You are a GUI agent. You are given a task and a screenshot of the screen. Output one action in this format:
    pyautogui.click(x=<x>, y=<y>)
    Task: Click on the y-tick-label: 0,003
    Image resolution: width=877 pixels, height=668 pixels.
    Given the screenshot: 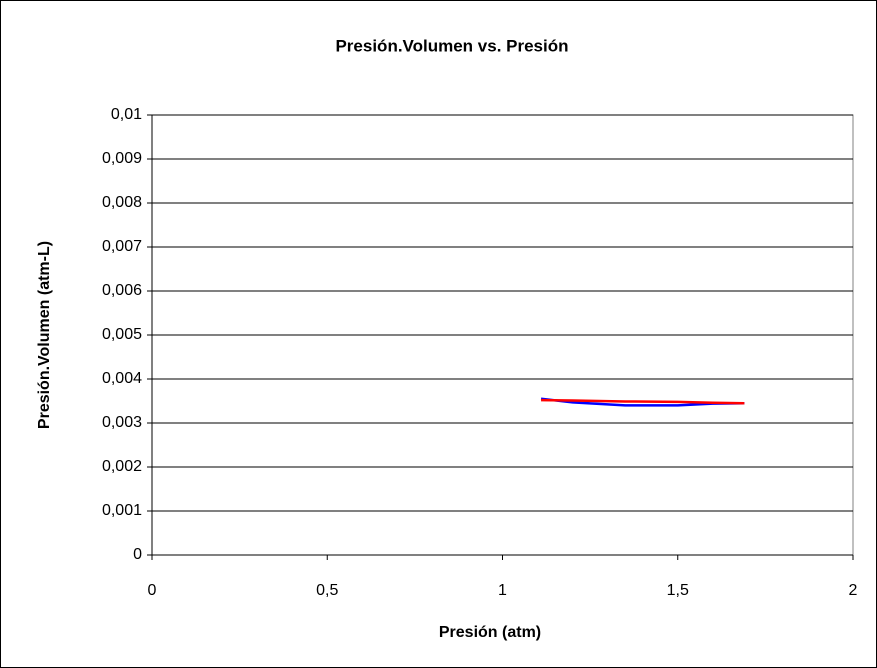 What is the action you would take?
    pyautogui.click(x=122, y=422)
    